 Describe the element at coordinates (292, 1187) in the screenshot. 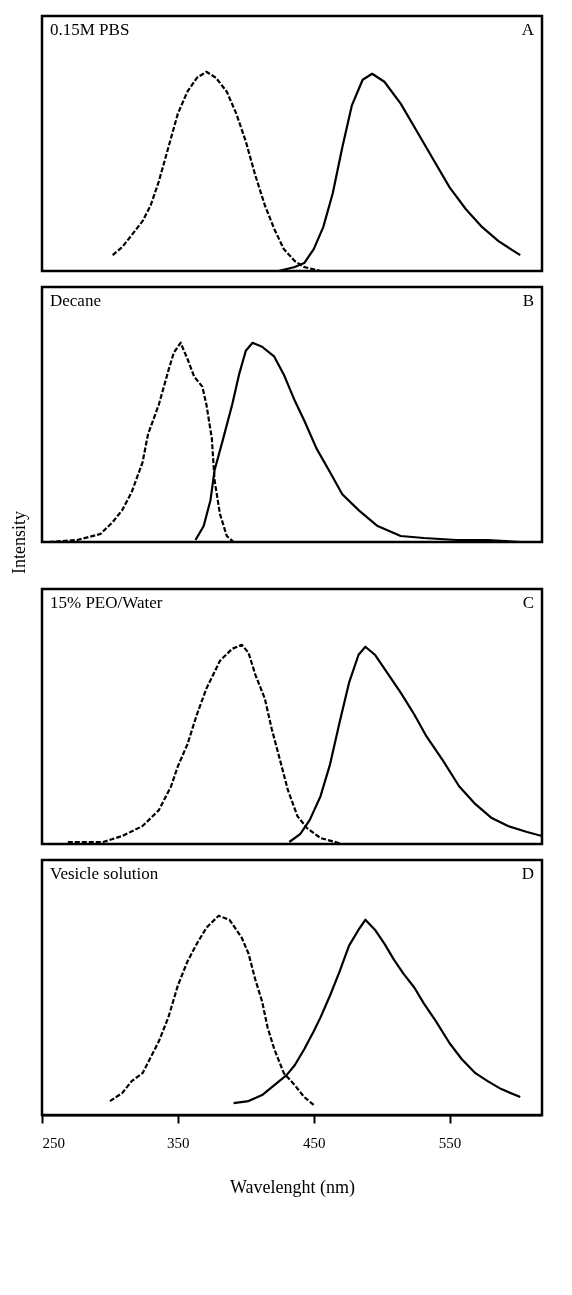

I see `x-axis-title: Wavelenght (nm)` at that location.